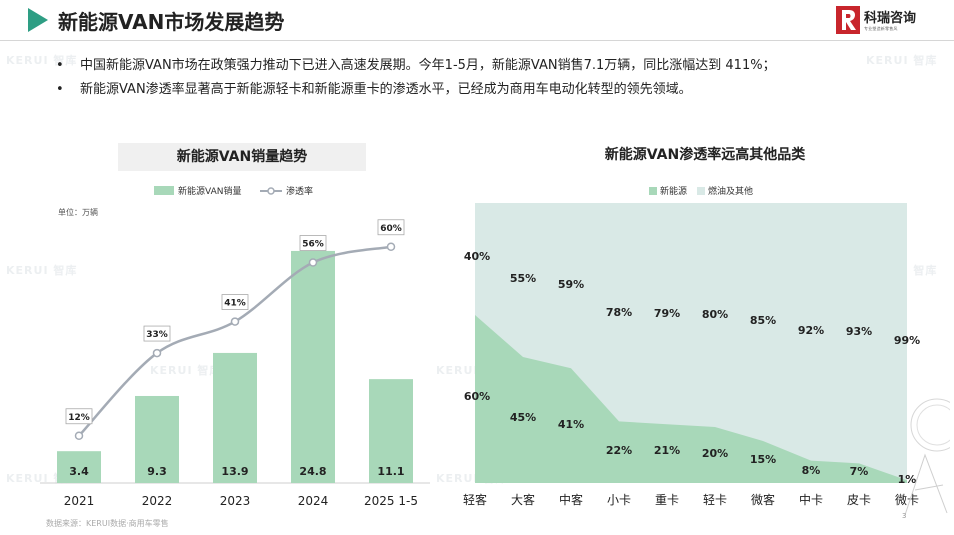 This screenshot has height=535, width=954. I want to click on x-tick-label: 皮卡, so click(859, 500).